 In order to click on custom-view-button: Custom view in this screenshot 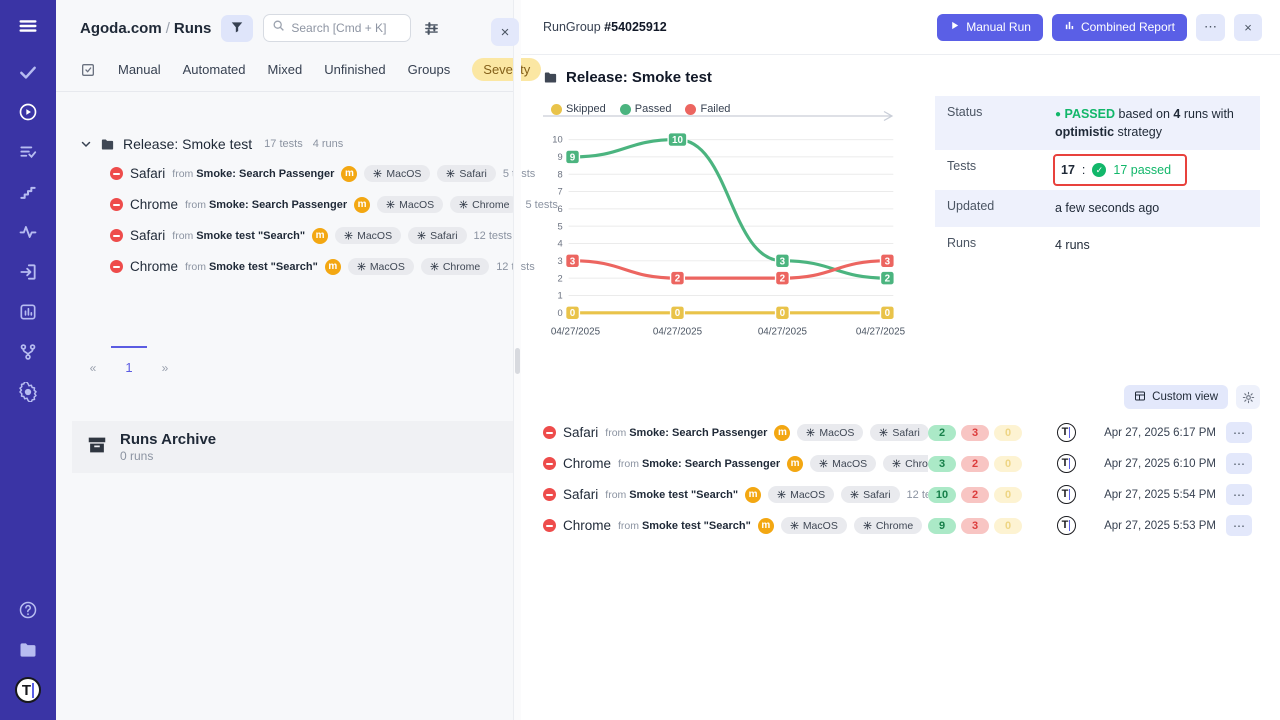, I will do `click(1176, 397)`.